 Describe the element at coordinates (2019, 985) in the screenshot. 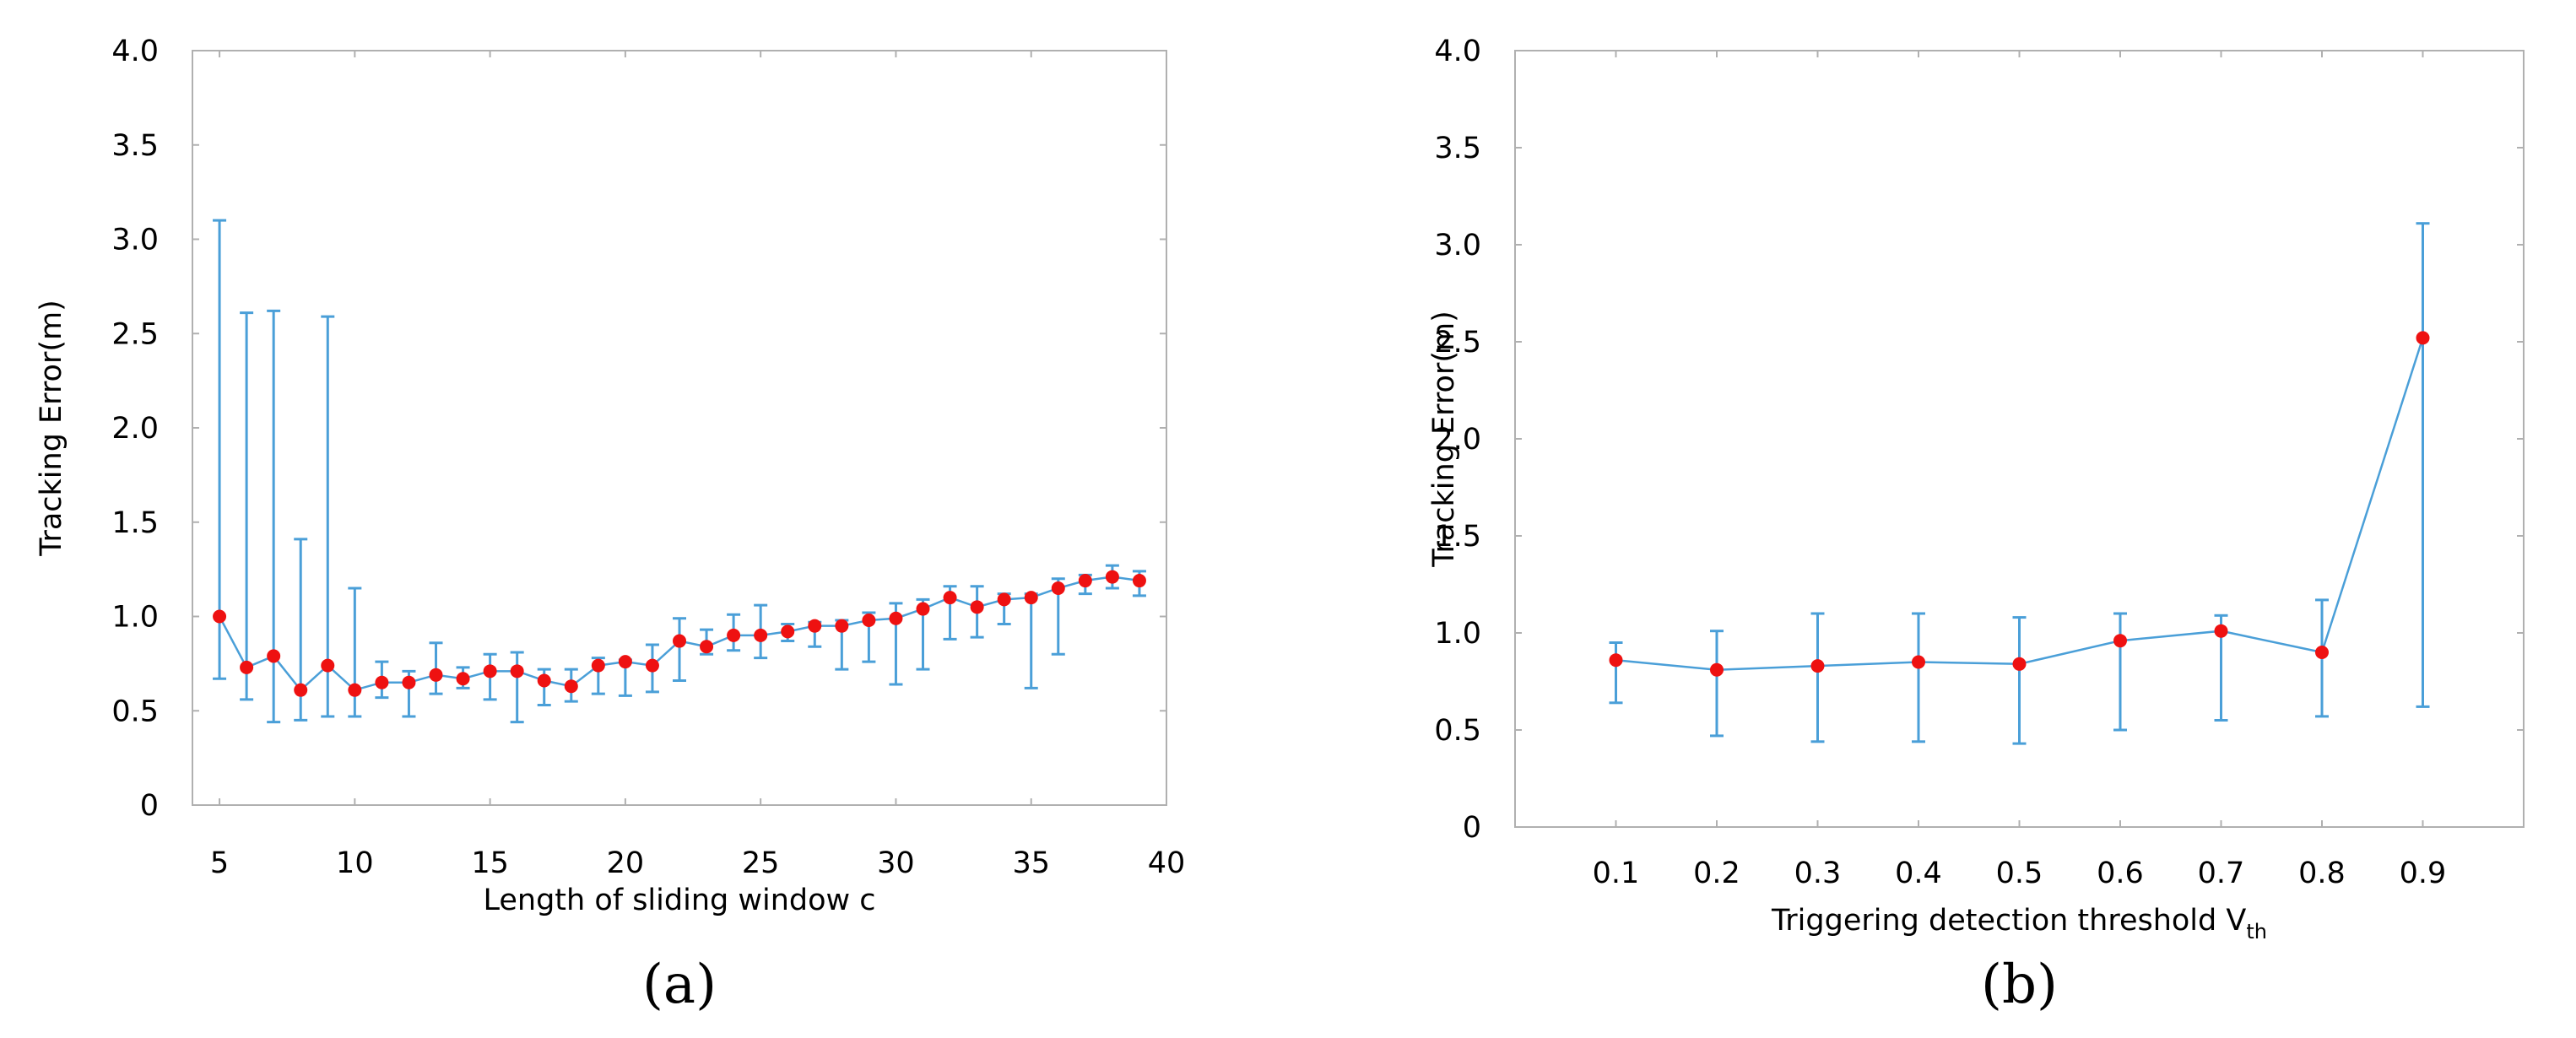

I see `panel-label-b: (b)` at that location.